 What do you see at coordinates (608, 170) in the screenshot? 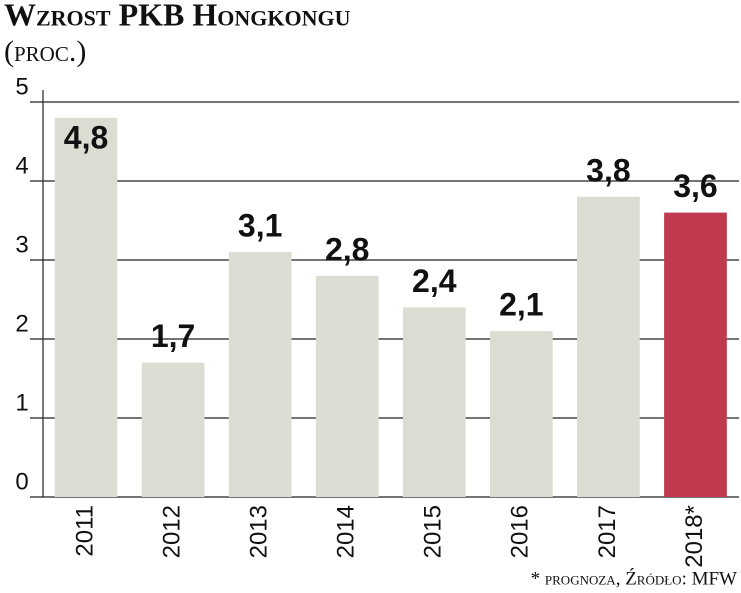
I see `value-label: 3,8` at bounding box center [608, 170].